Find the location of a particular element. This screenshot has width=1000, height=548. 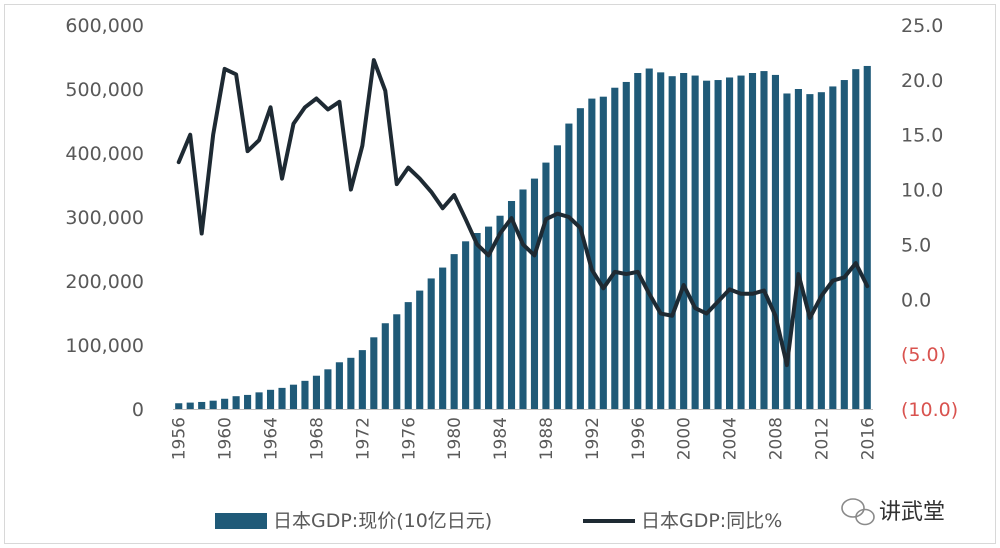

right-tick-label: (5.0) is located at coordinates (923, 355).